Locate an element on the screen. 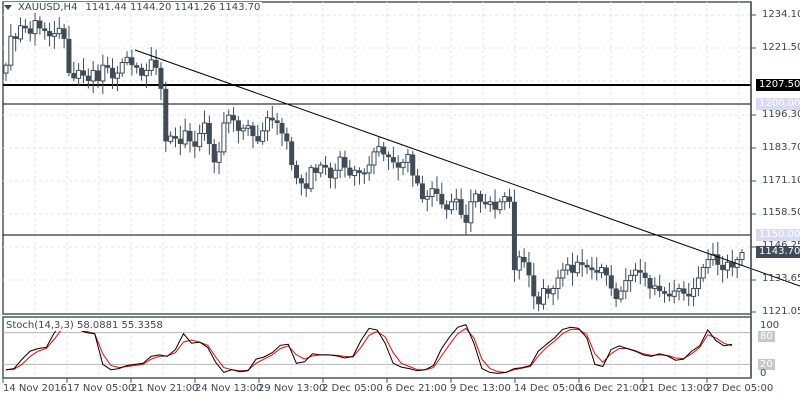  price-tick: 1234.10 is located at coordinates (781, 14).